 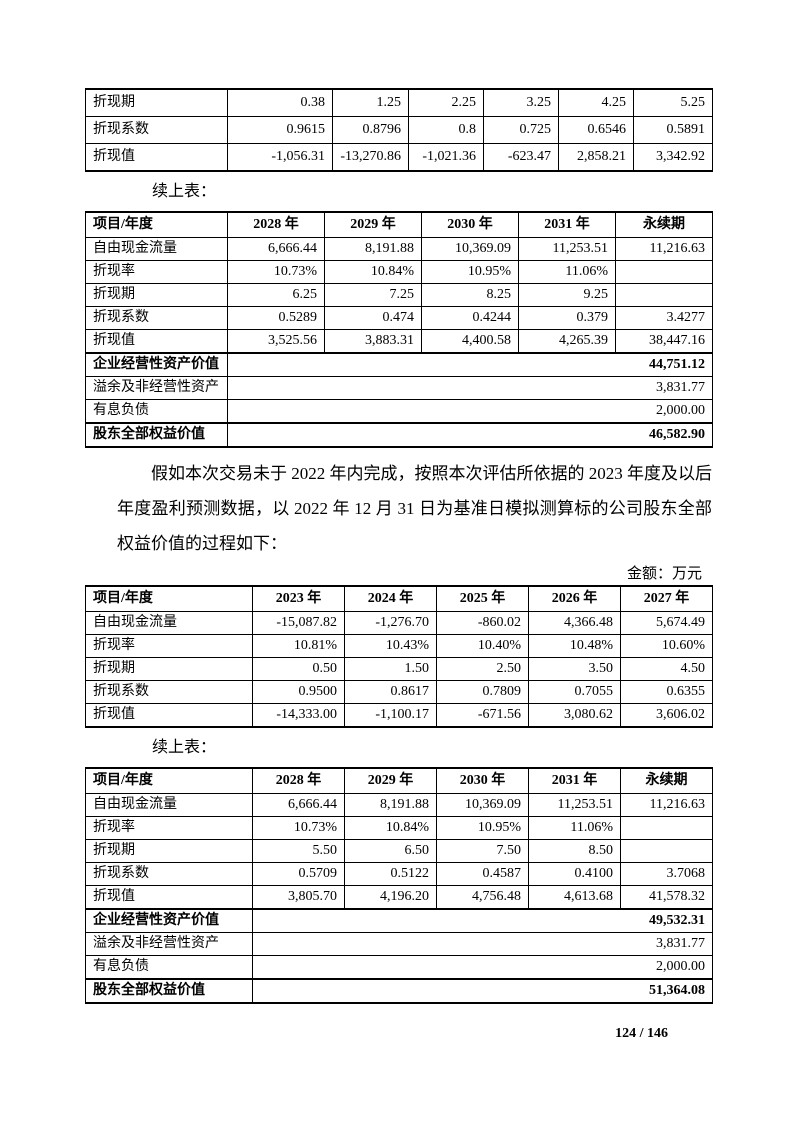 I want to click on value-cell: 0.5122, so click(x=390, y=874).